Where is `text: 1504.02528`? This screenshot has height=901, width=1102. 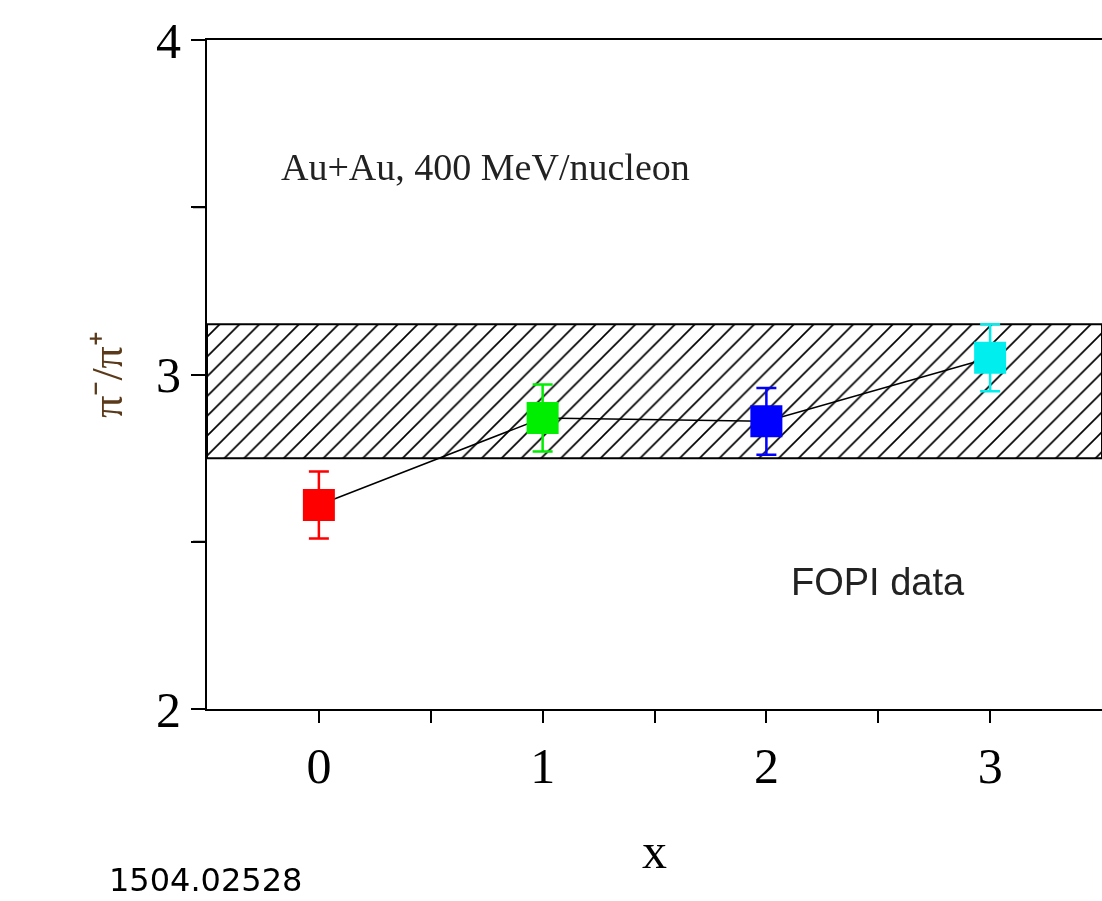
text: 1504.02528 is located at coordinates (206, 880).